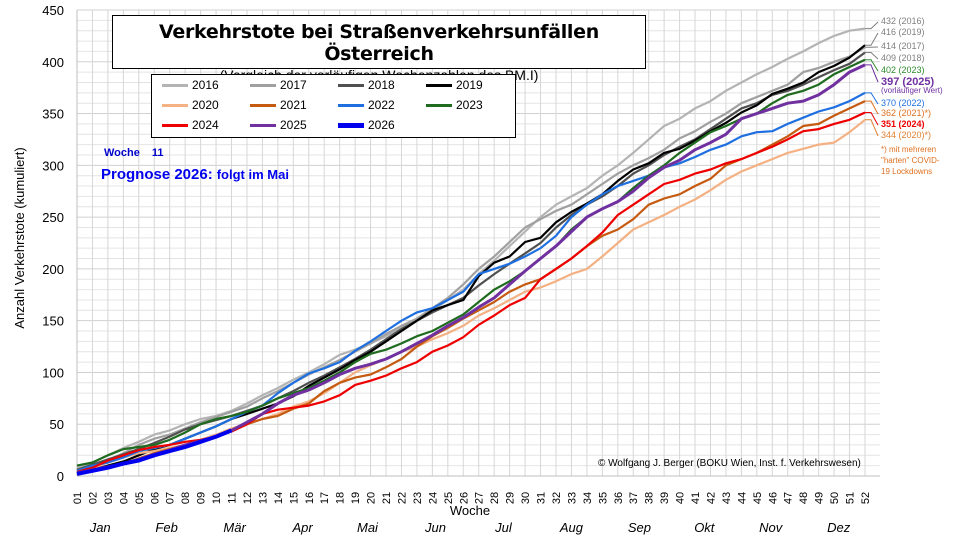 The height and width of the screenshot is (546, 956). Describe the element at coordinates (381, 105) in the screenshot. I see `legend-label: 2022` at that location.